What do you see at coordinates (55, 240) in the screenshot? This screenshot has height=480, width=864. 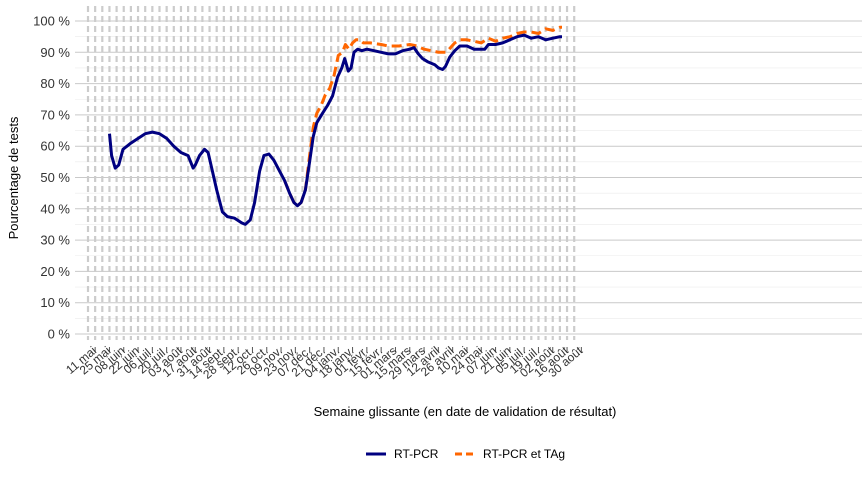 I see `y-tick-label: 30 %` at bounding box center [55, 240].